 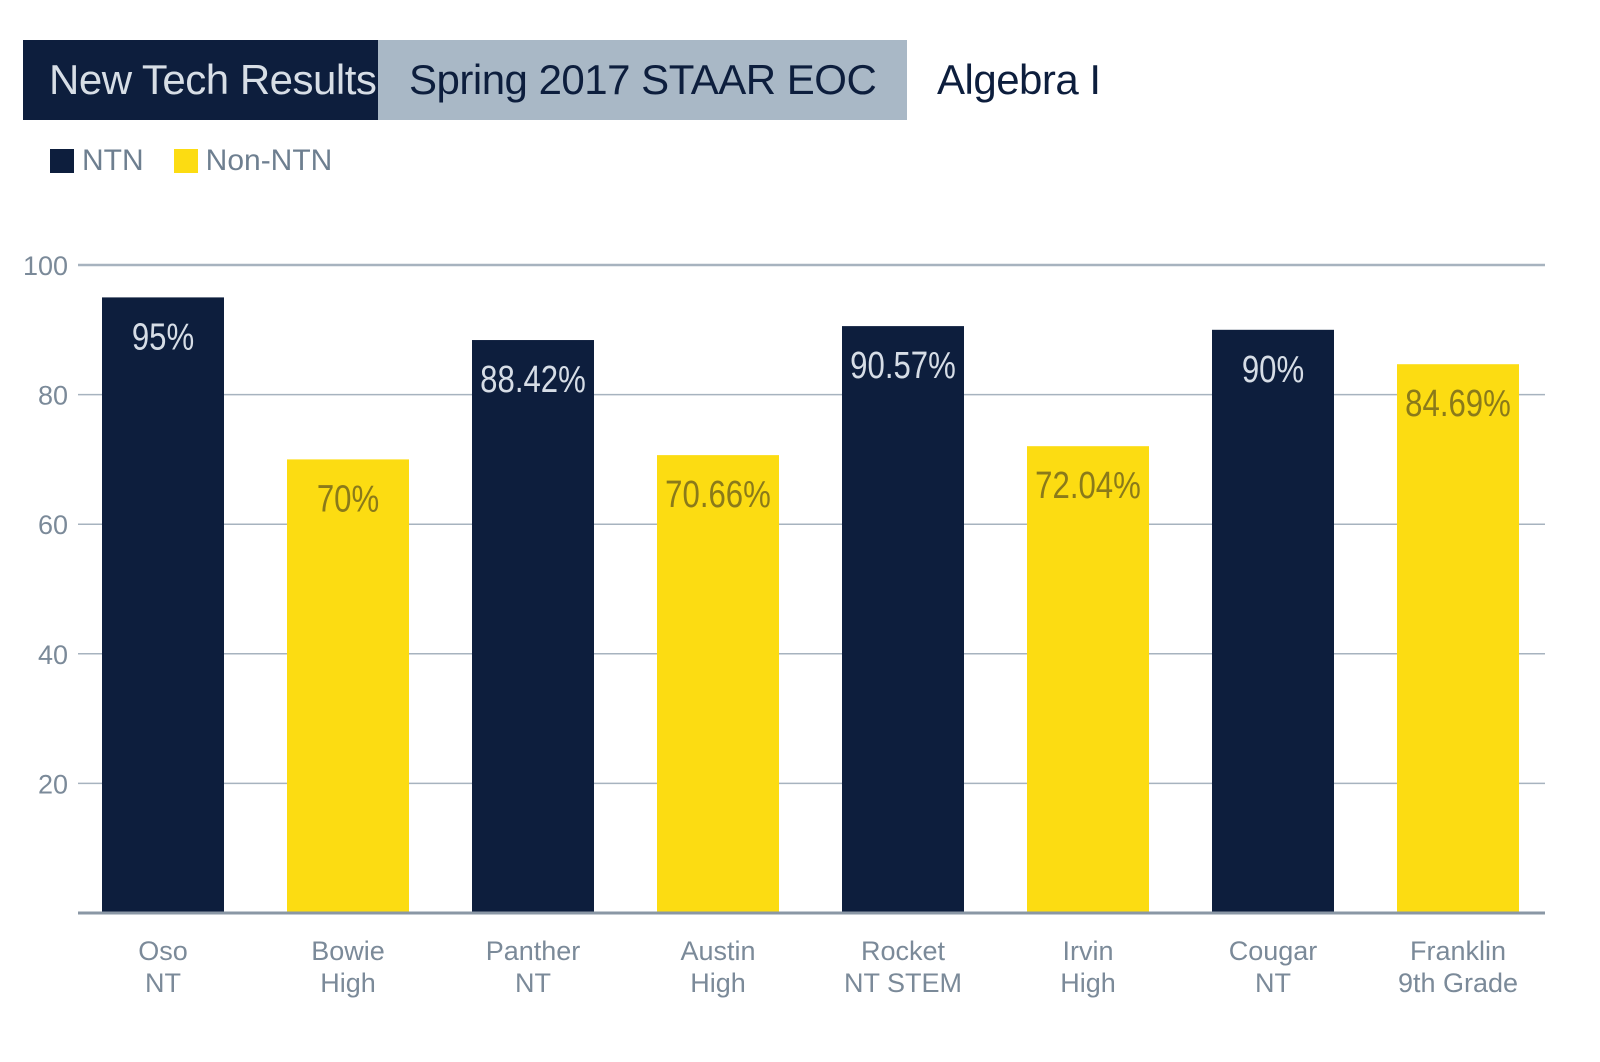 What do you see at coordinates (903, 366) in the screenshot?
I see `bar-data-label: 90.57%` at bounding box center [903, 366].